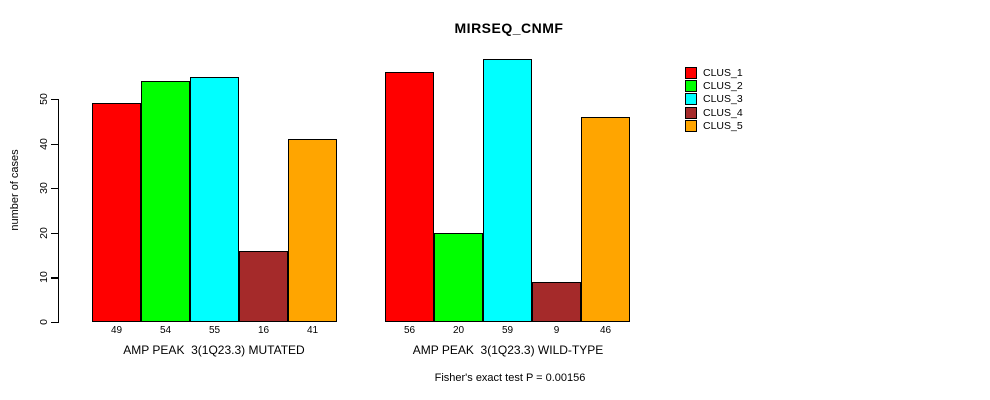 The image size is (990, 400). I want to click on y-axis-tick-label: 30, so click(44, 188).